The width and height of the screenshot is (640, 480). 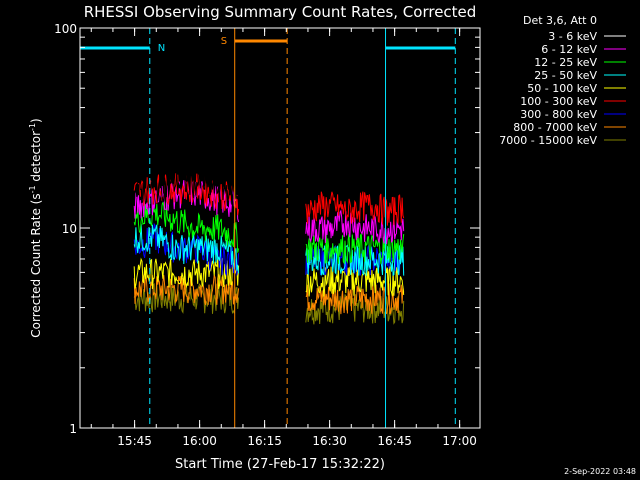 I want to click on series-7-seg1, so click(x=186, y=289).